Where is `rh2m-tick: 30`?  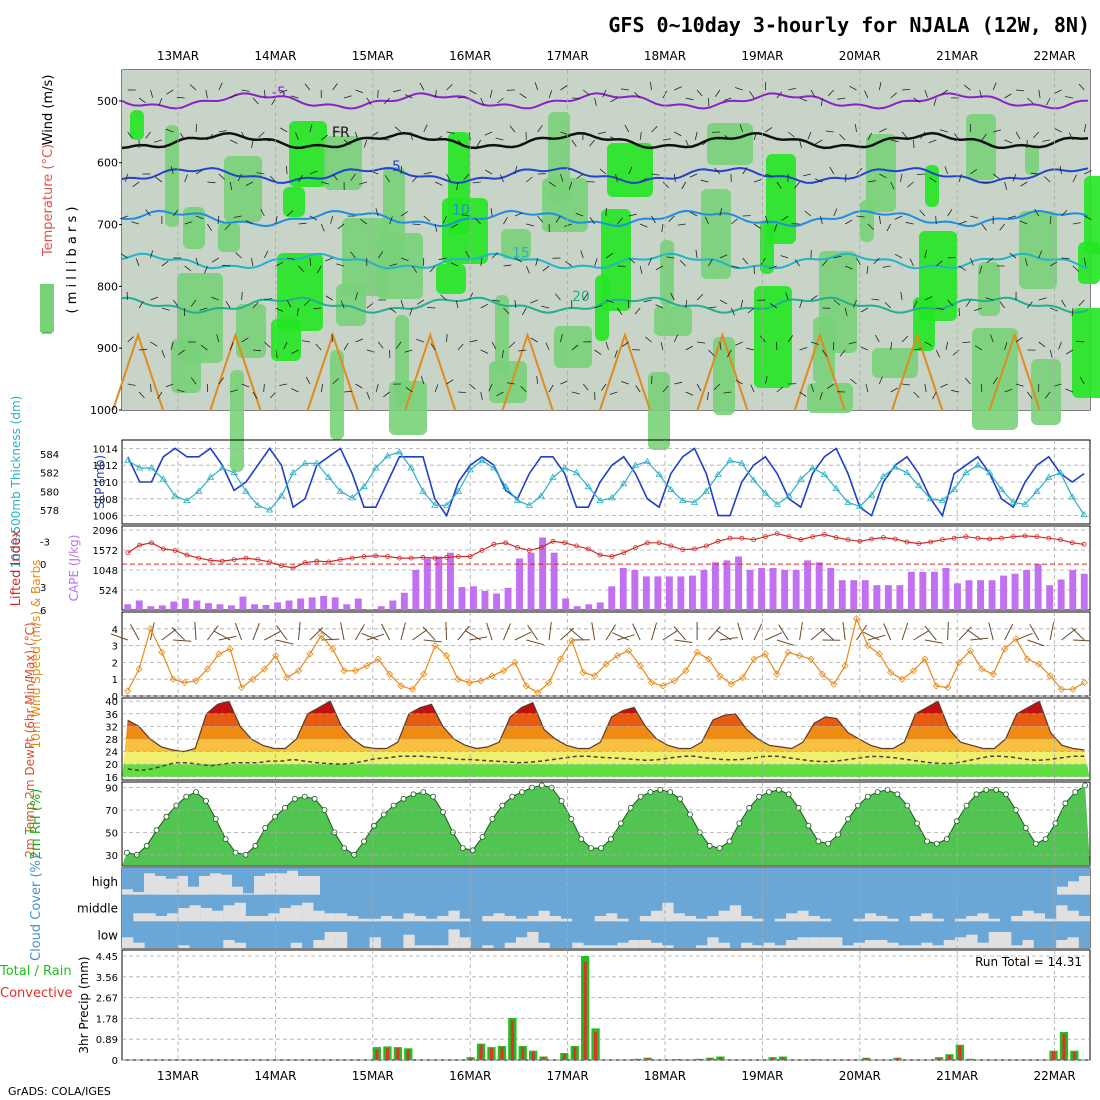 rh2m-tick: 30 is located at coordinates (111, 856).